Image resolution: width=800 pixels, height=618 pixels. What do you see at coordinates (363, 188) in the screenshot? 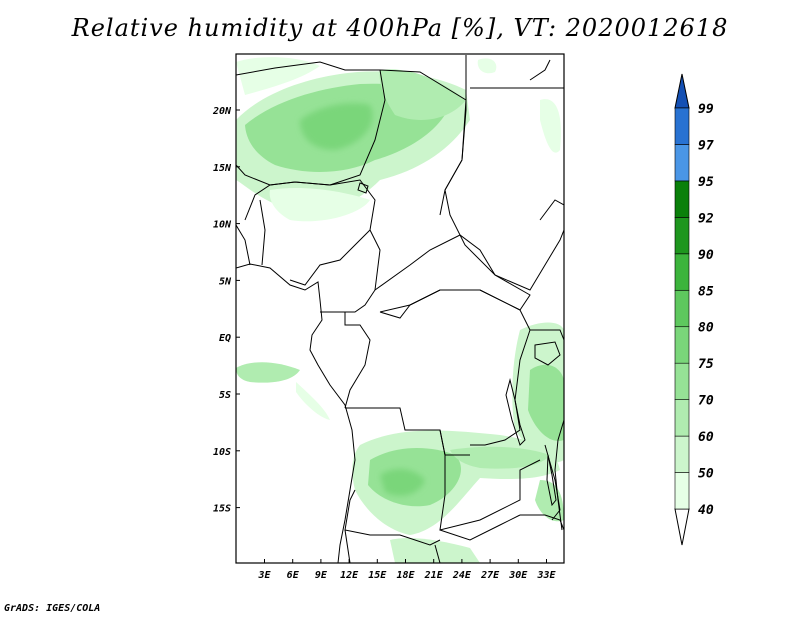
I see `lake-chad` at bounding box center [363, 188].